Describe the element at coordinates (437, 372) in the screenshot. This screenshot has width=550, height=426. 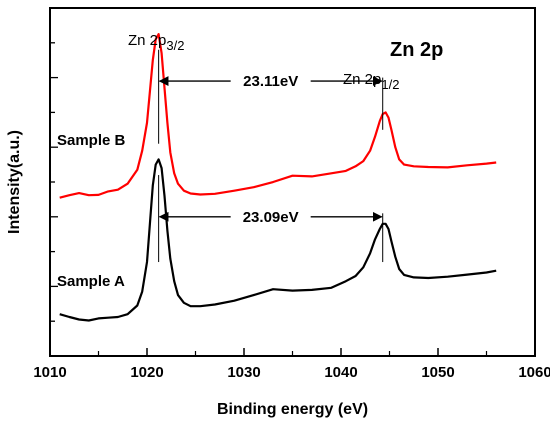
I see `x-tick-label: 1050` at that location.